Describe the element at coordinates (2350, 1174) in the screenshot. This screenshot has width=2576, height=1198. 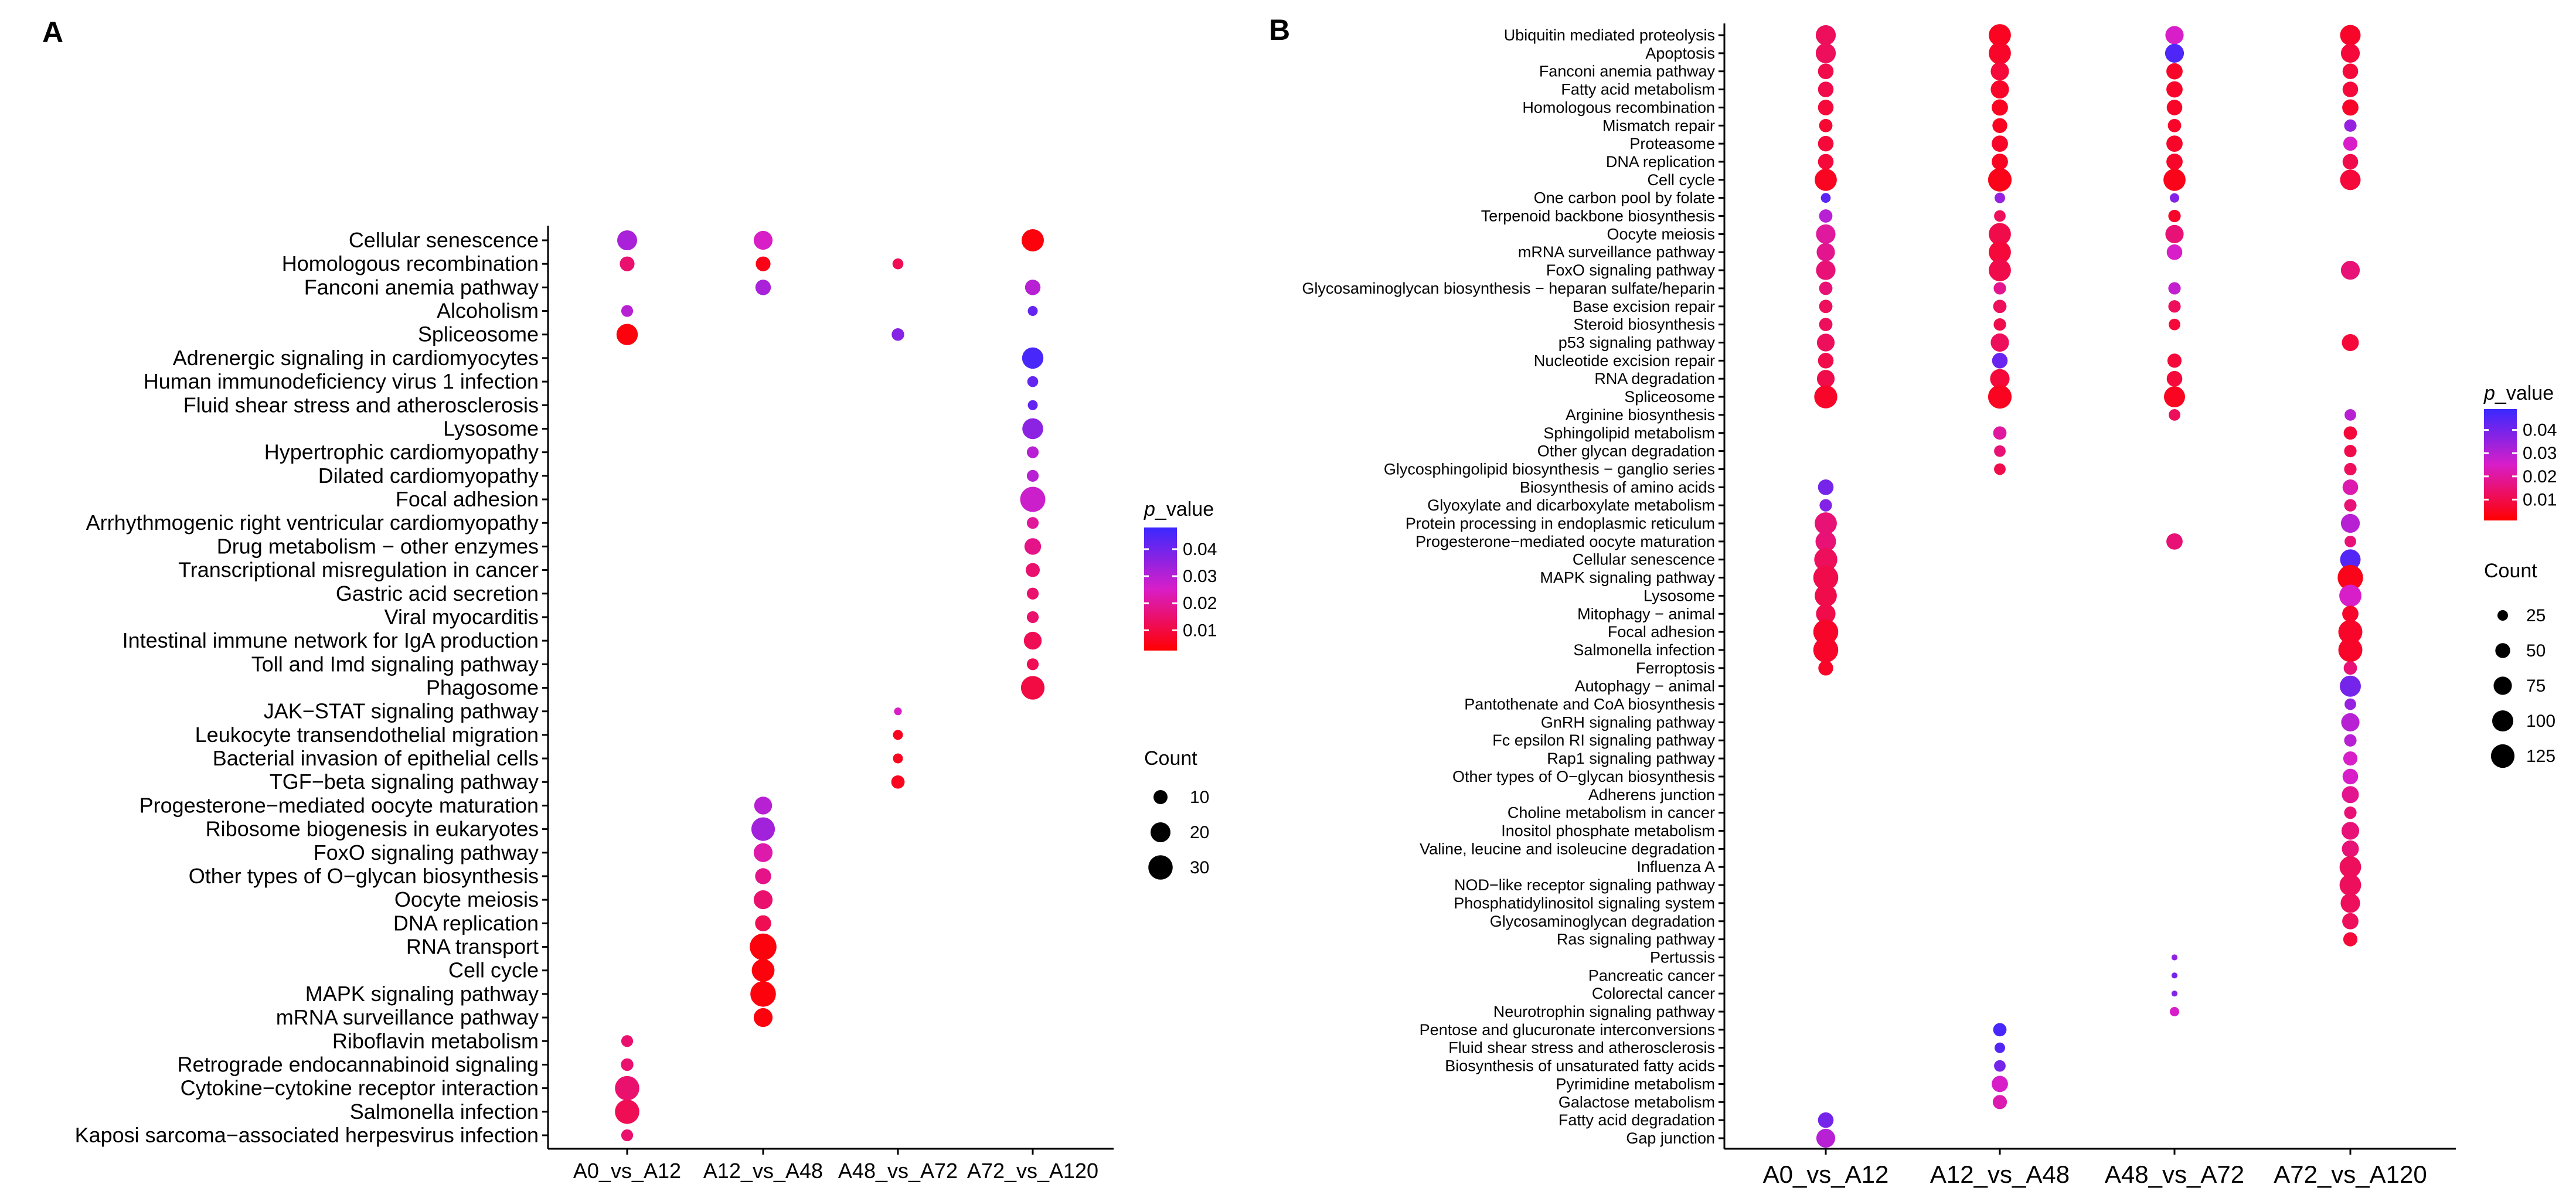
I see `x-tick-label: A72_vs_A120` at that location.